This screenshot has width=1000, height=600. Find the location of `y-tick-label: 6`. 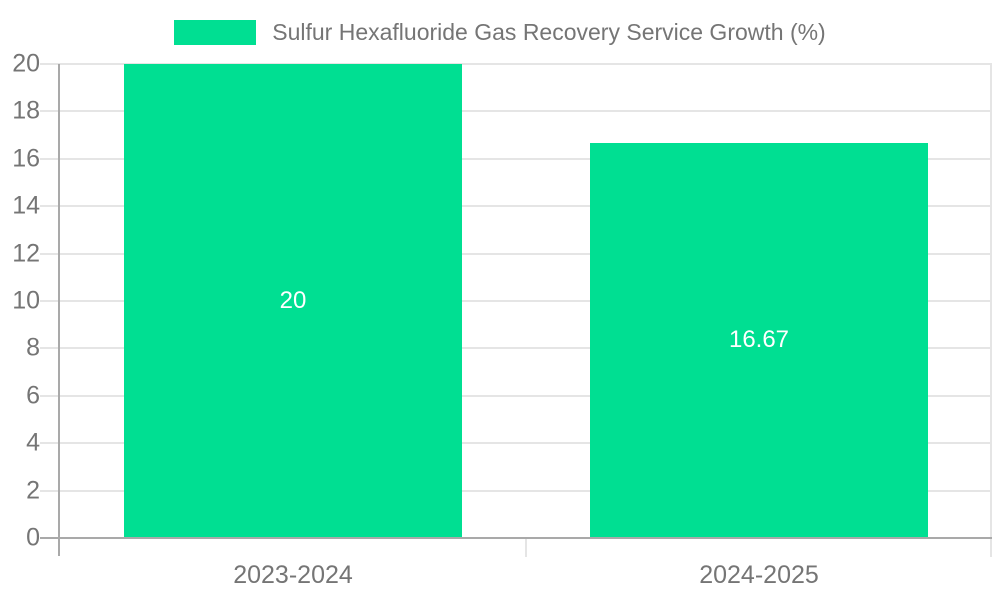

y-tick-label: 6 is located at coordinates (33, 395).